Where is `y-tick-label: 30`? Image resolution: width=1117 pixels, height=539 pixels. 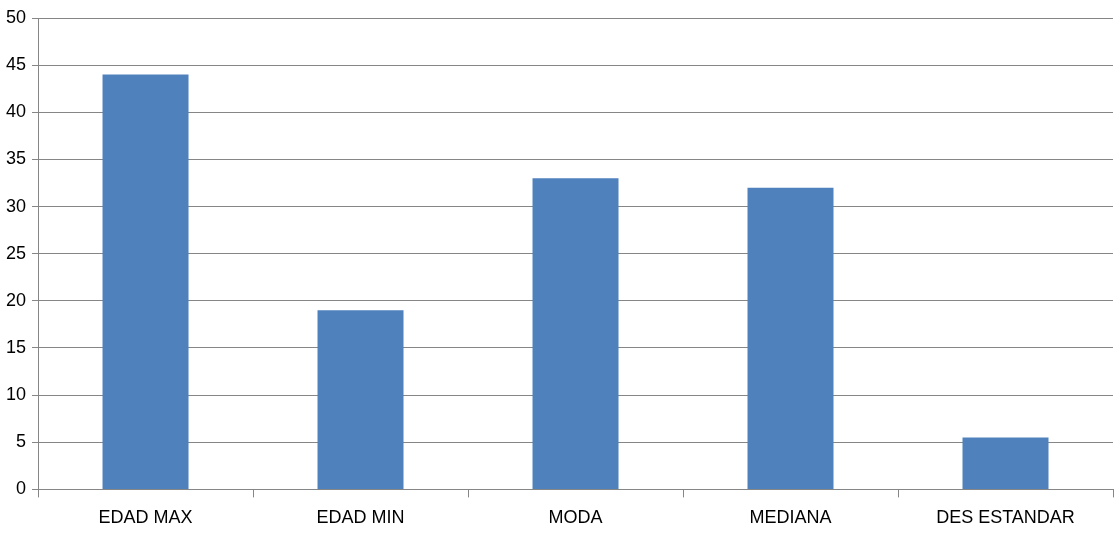 y-tick-label: 30 is located at coordinates (16, 205).